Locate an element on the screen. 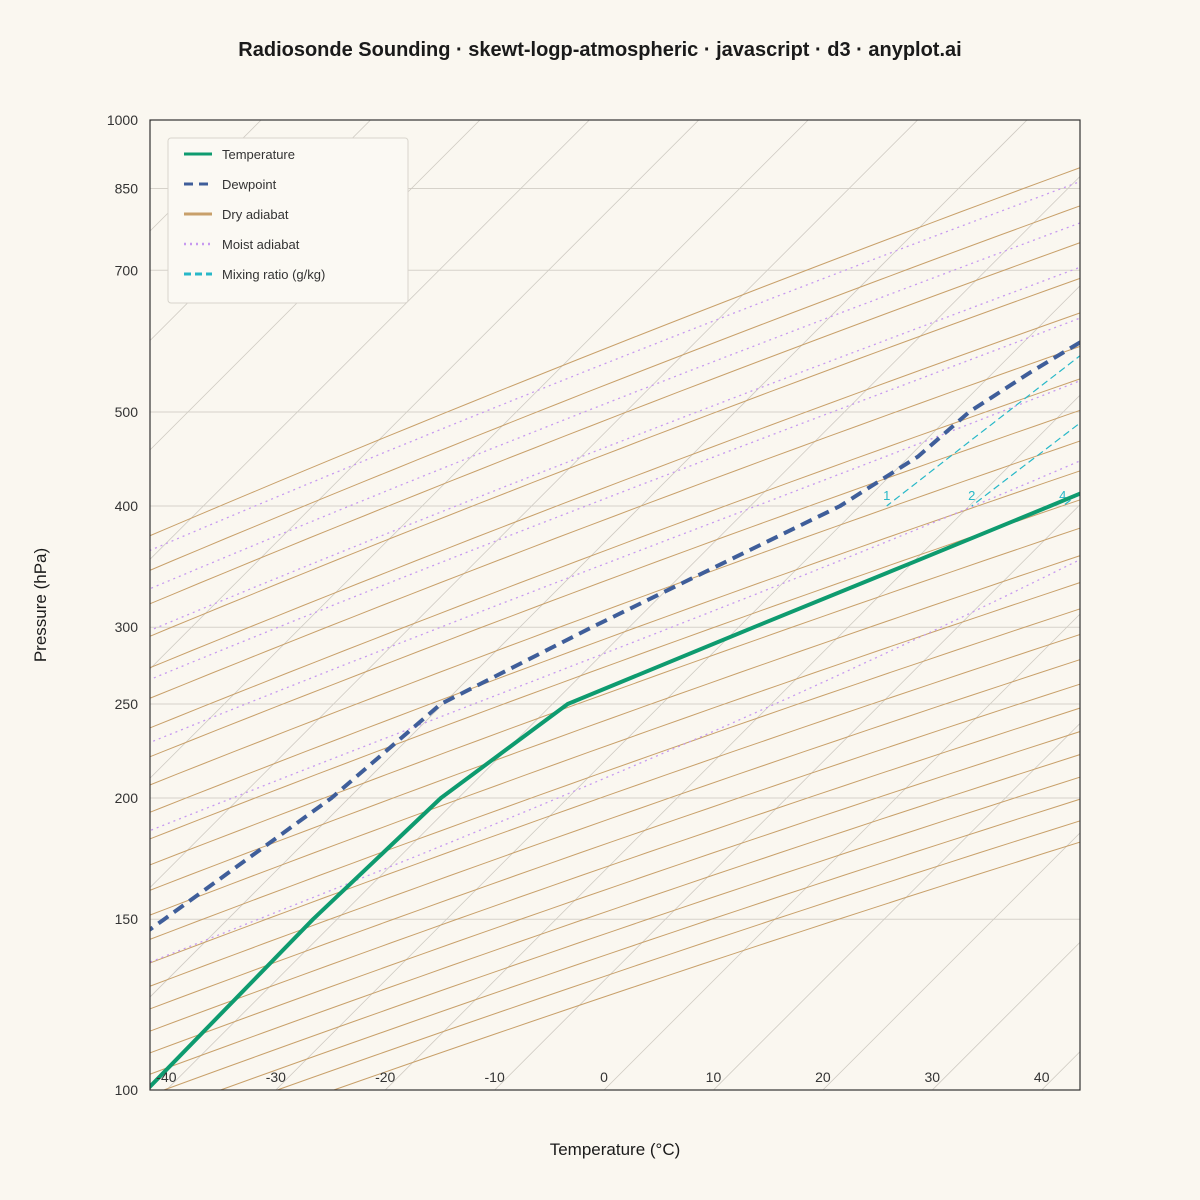 The image size is (1200, 1200). mixing-ratio-label: 2 is located at coordinates (971, 495).